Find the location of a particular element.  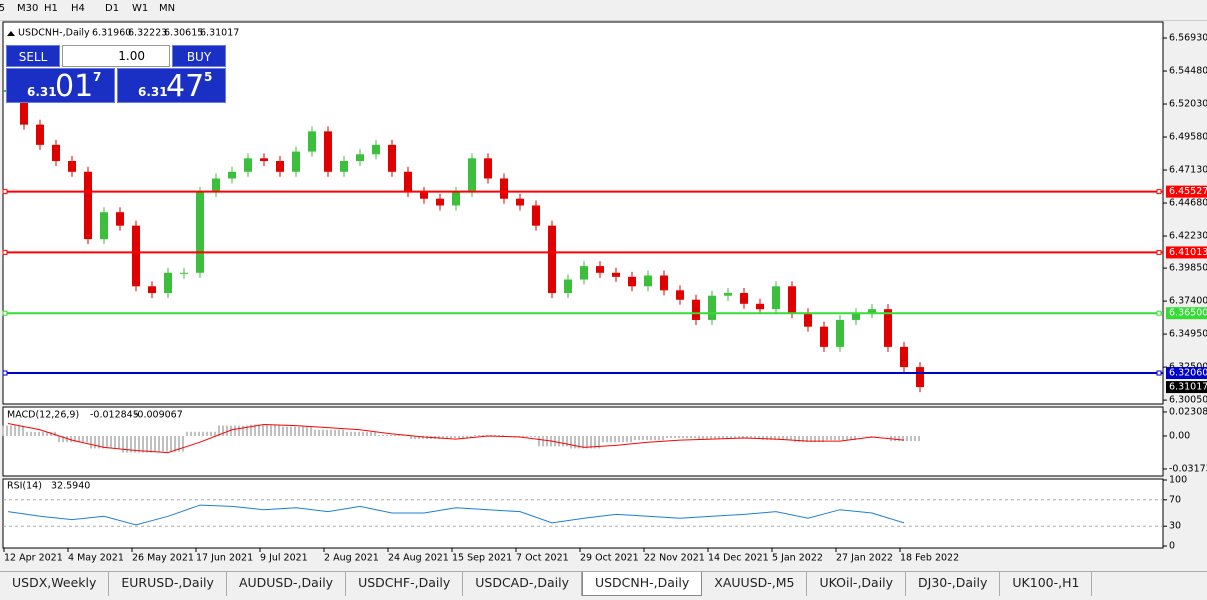

indicator-value: 32.5940 is located at coordinates (70, 486).